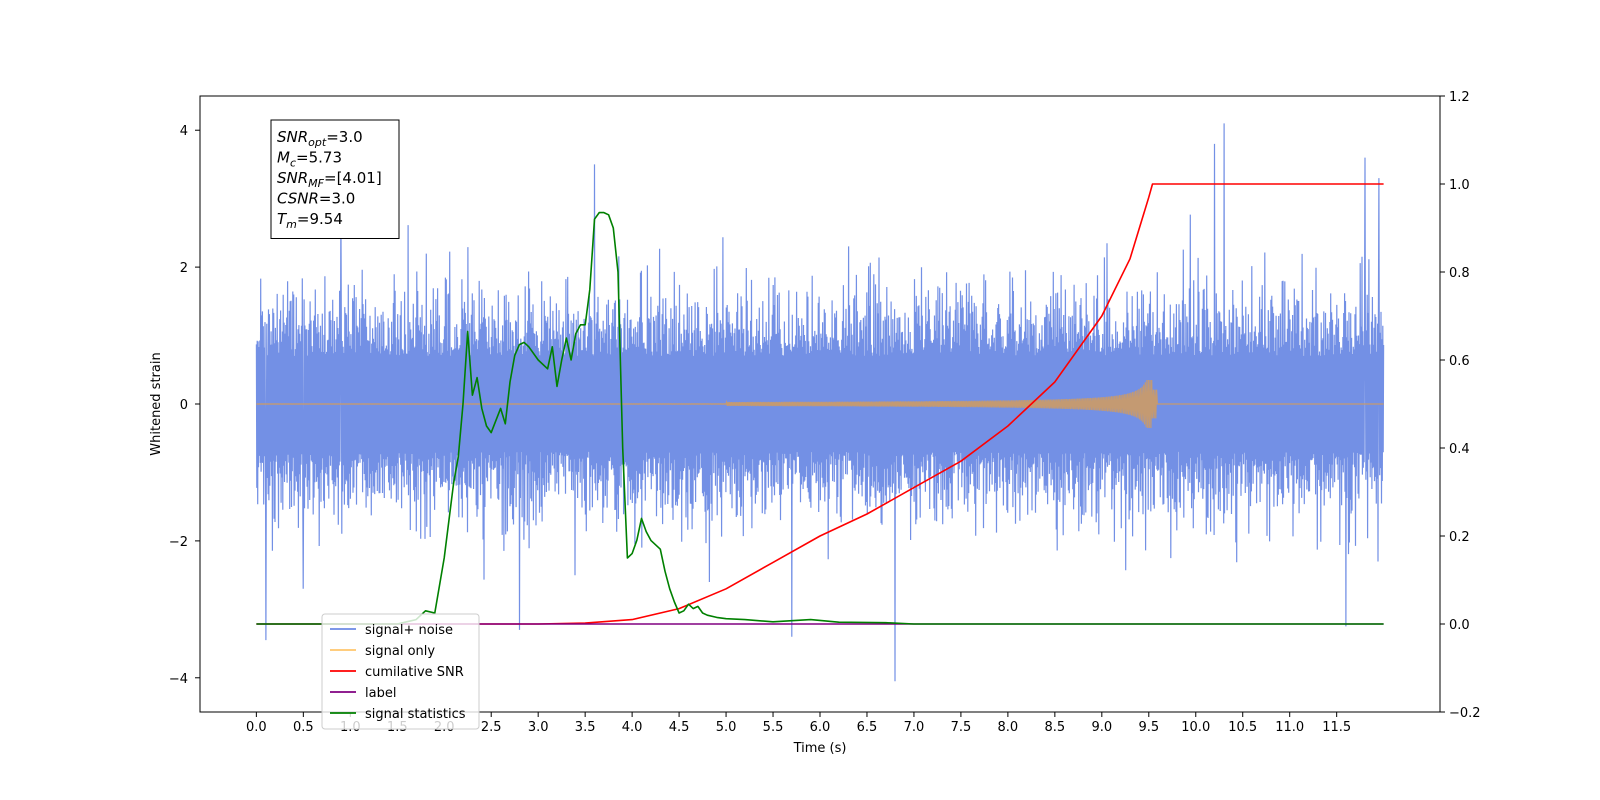 The width and height of the screenshot is (1600, 800). What do you see at coordinates (773, 727) in the screenshot?
I see `x-tick-label: 5.5` at bounding box center [773, 727].